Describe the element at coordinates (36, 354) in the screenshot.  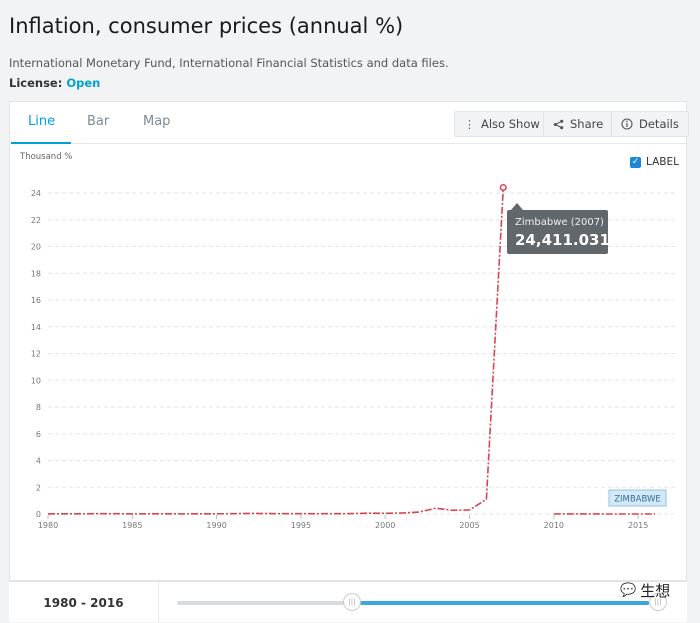
I see `y-tick-label: 12` at that location.